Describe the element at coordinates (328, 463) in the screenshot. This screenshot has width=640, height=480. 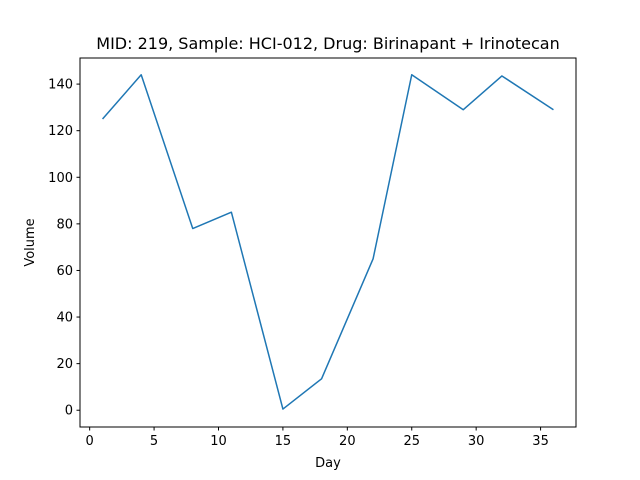
I see `x-axis-label: Day` at that location.